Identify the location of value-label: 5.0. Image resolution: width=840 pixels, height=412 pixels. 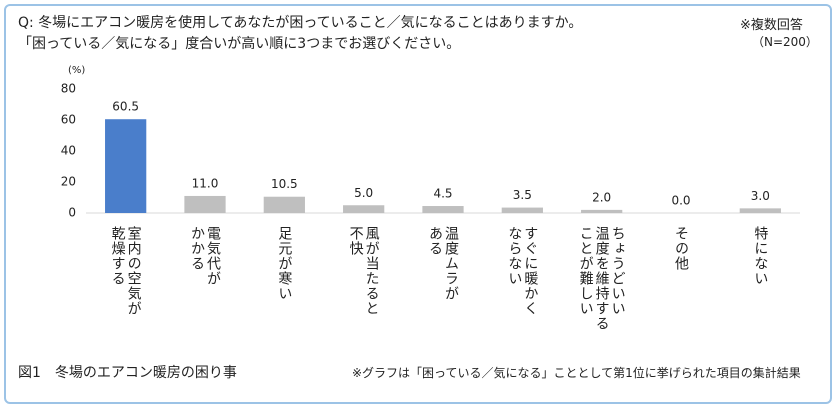
(363, 193).